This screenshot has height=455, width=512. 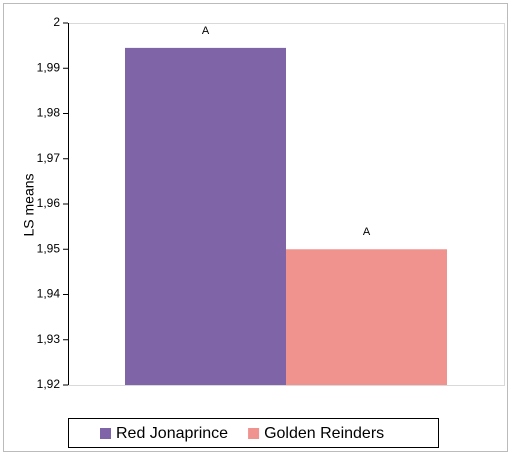 What do you see at coordinates (49, 203) in the screenshot?
I see `y-tick-label: 1,96` at bounding box center [49, 203].